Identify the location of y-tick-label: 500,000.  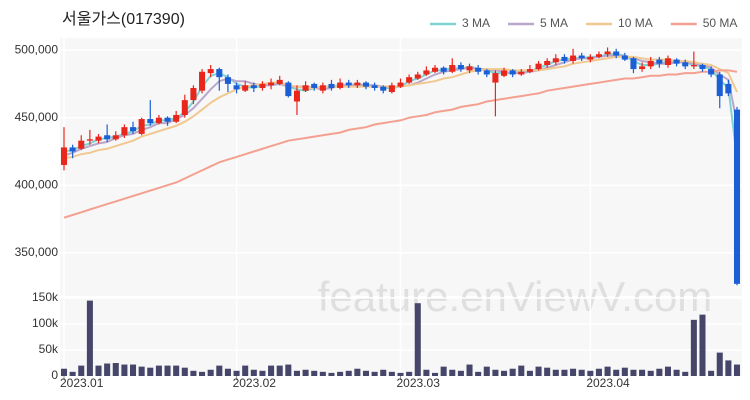
(37, 49).